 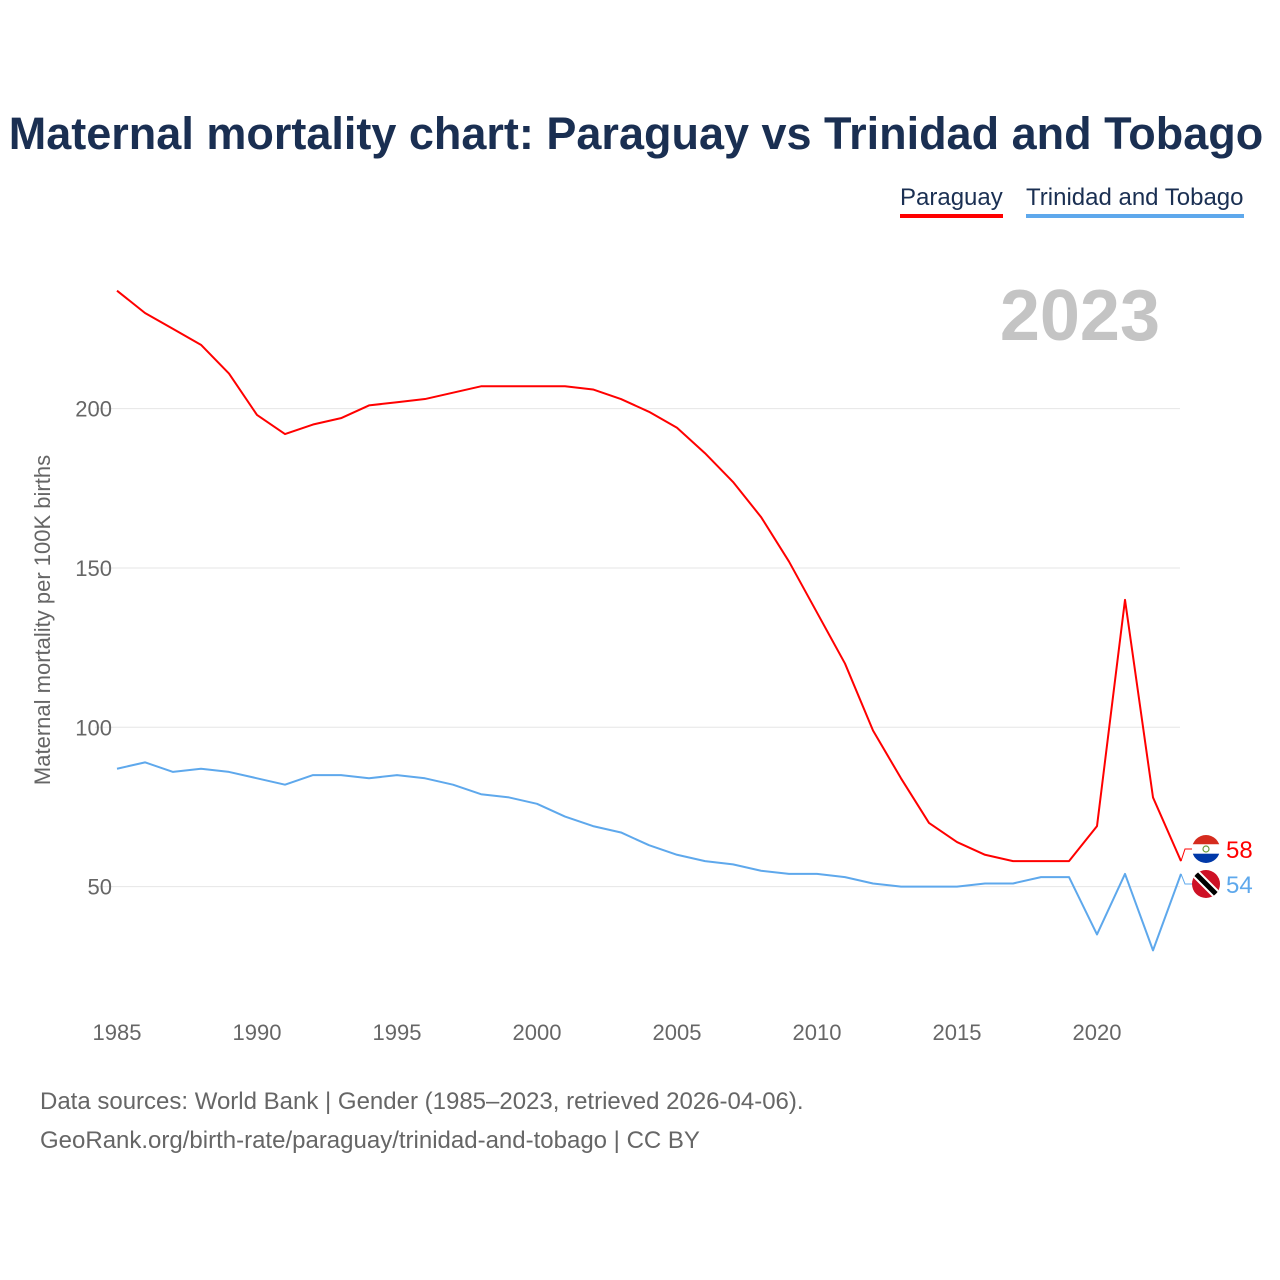 What do you see at coordinates (100, 887) in the screenshot?
I see `y-tick-label: 50` at bounding box center [100, 887].